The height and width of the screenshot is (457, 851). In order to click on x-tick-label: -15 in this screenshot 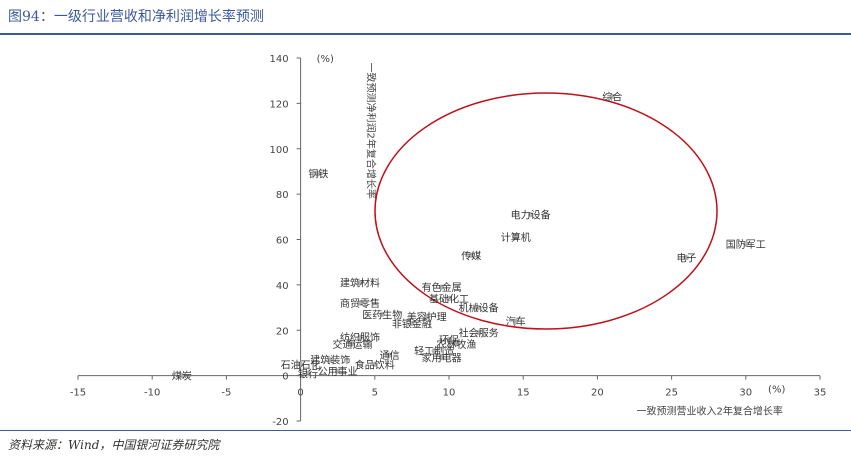, I will do `click(78, 393)`.